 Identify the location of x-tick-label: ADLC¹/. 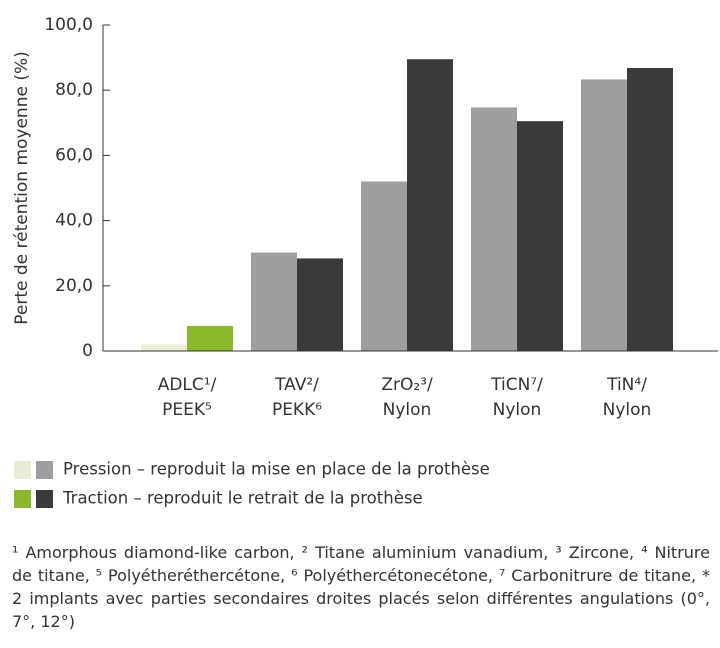
(187, 385).